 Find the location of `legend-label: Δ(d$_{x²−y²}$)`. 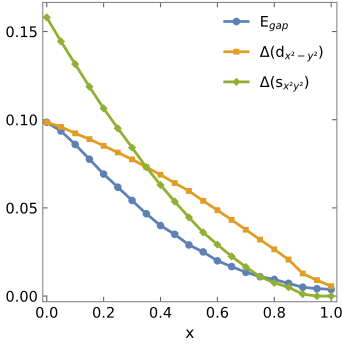

legend-label: Δ(d$_{x²−y²}$) is located at coordinates (291, 54).